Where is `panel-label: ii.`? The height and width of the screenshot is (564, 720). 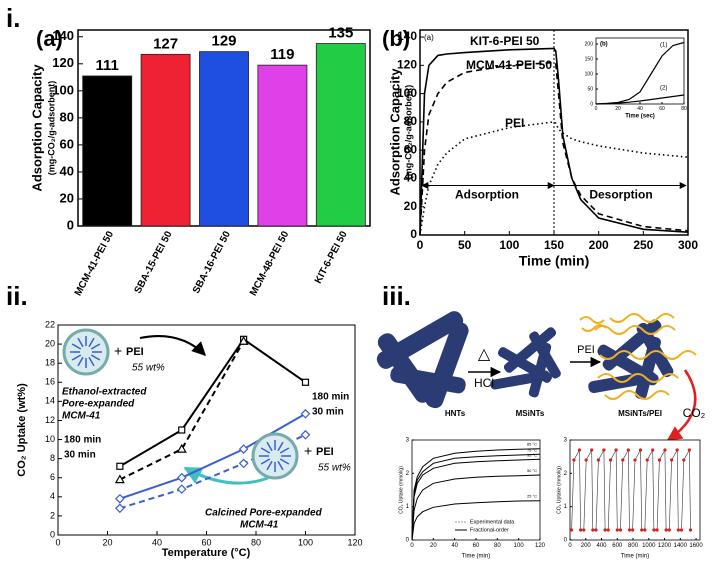
panel-label: ii. is located at coordinates (17, 296).